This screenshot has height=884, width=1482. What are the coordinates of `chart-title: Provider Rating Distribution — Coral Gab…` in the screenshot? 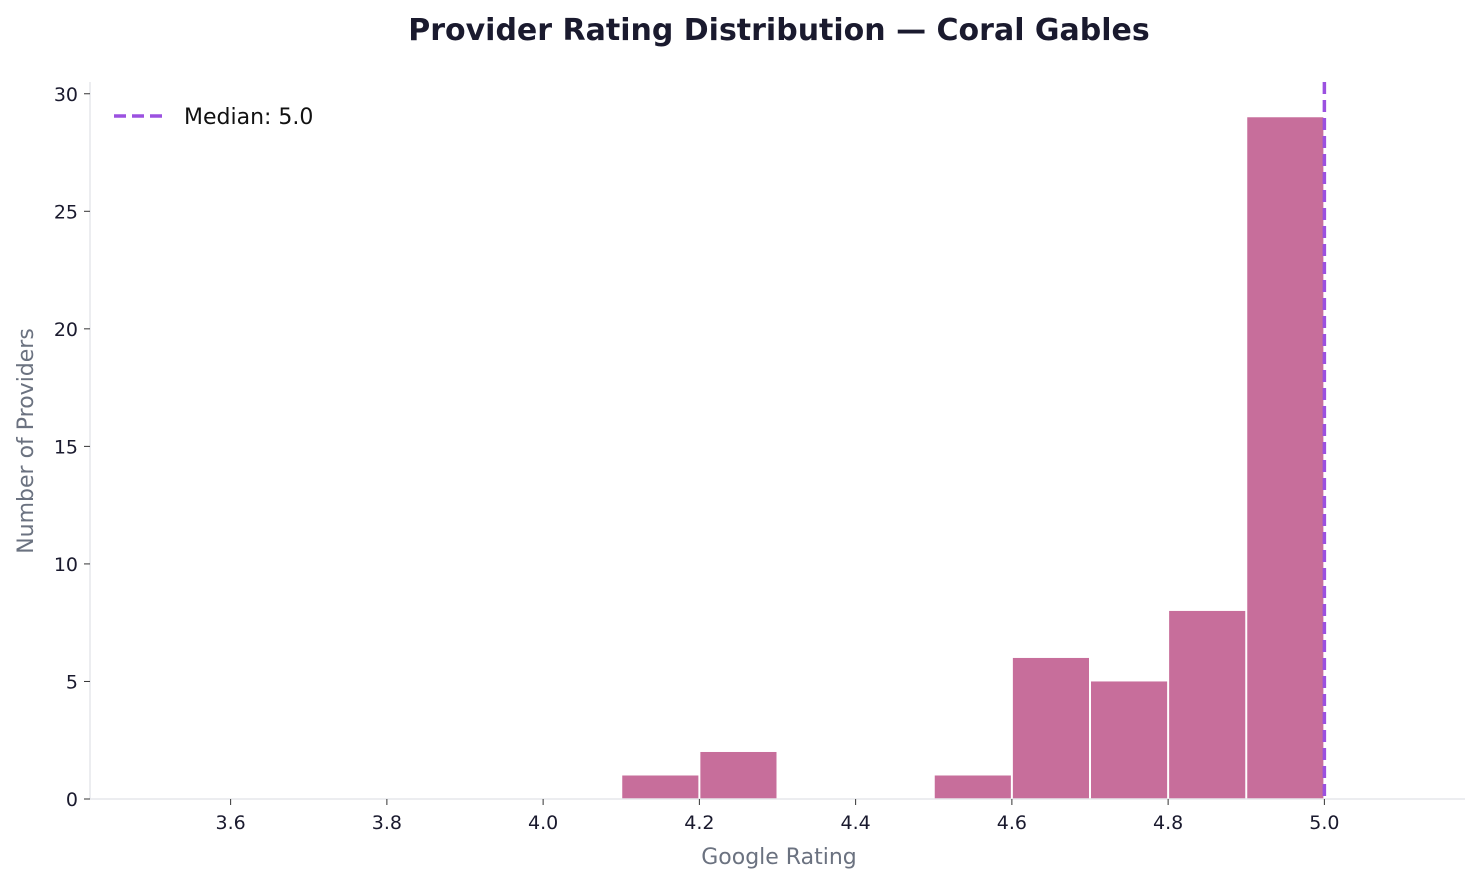 It's located at (779, 30).